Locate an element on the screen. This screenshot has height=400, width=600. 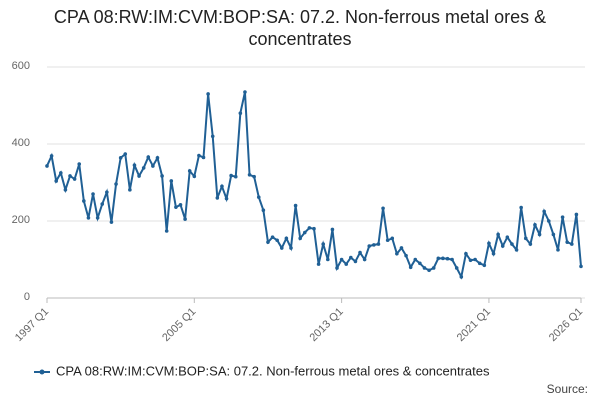
y-tick-label: 600 is located at coordinates (21, 66).